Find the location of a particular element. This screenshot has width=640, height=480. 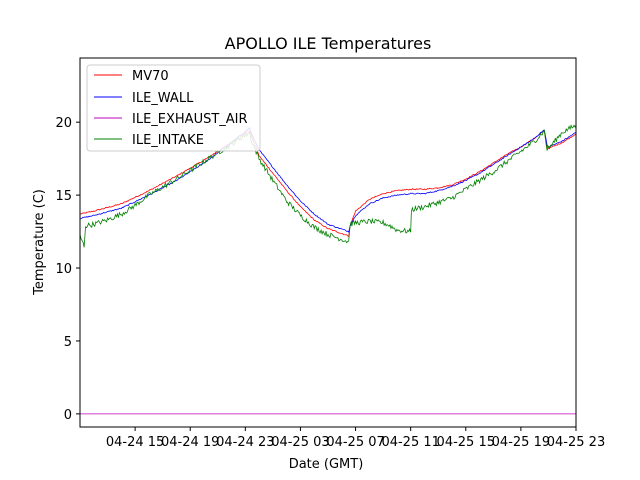

x-tick-label-04-25-11: 04-25 11 is located at coordinates (410, 442).